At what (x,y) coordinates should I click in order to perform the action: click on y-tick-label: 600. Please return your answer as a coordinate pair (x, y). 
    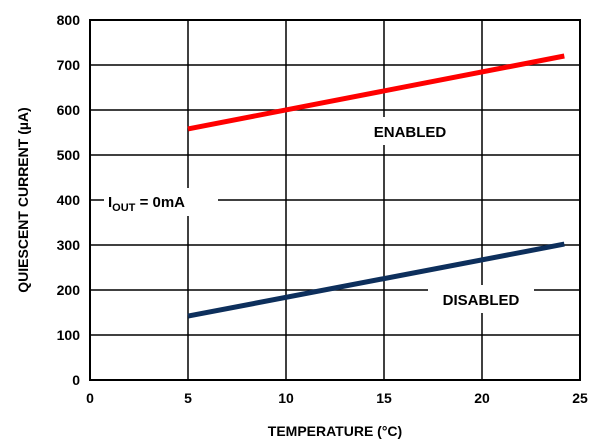
    Looking at the image, I should click on (69, 110).